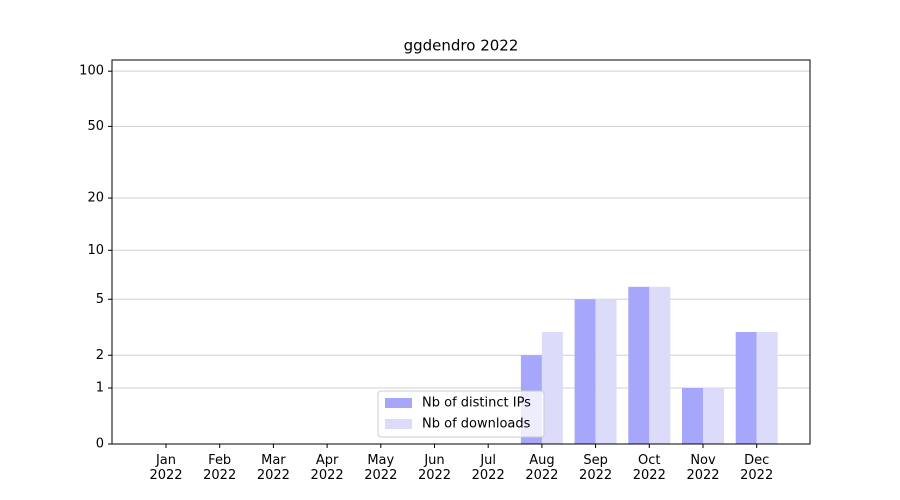 This screenshot has height=500, width=900. Describe the element at coordinates (100, 355) in the screenshot. I see `y-tick-label: 2` at that location.